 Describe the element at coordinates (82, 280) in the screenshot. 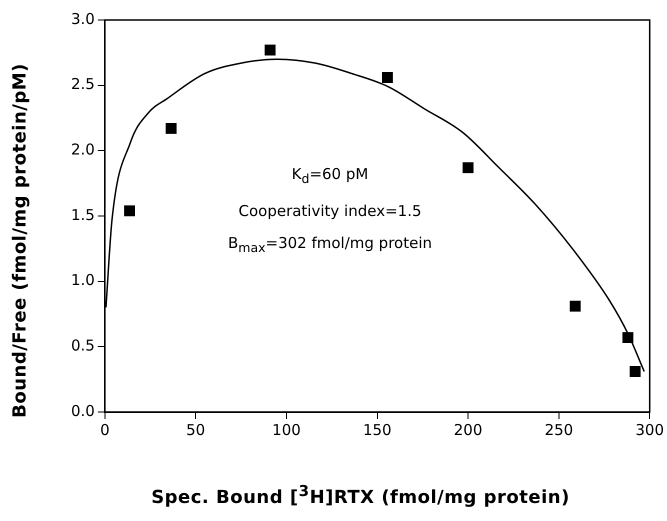

I see `y-tick-label: 1.0` at that location.